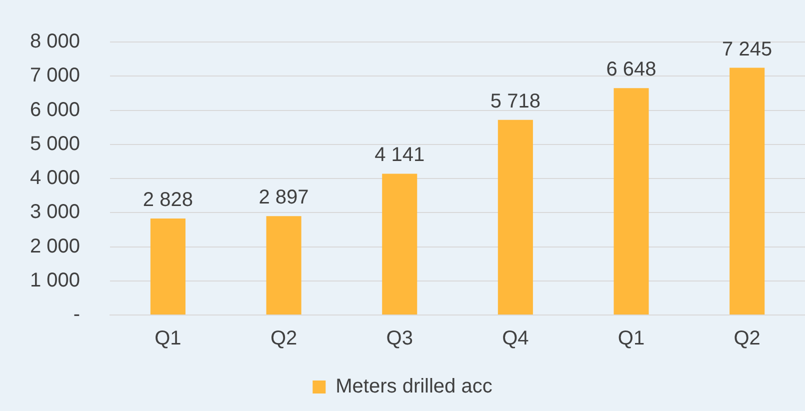  I want to click on y-tick-label: 3 000, so click(55, 212).